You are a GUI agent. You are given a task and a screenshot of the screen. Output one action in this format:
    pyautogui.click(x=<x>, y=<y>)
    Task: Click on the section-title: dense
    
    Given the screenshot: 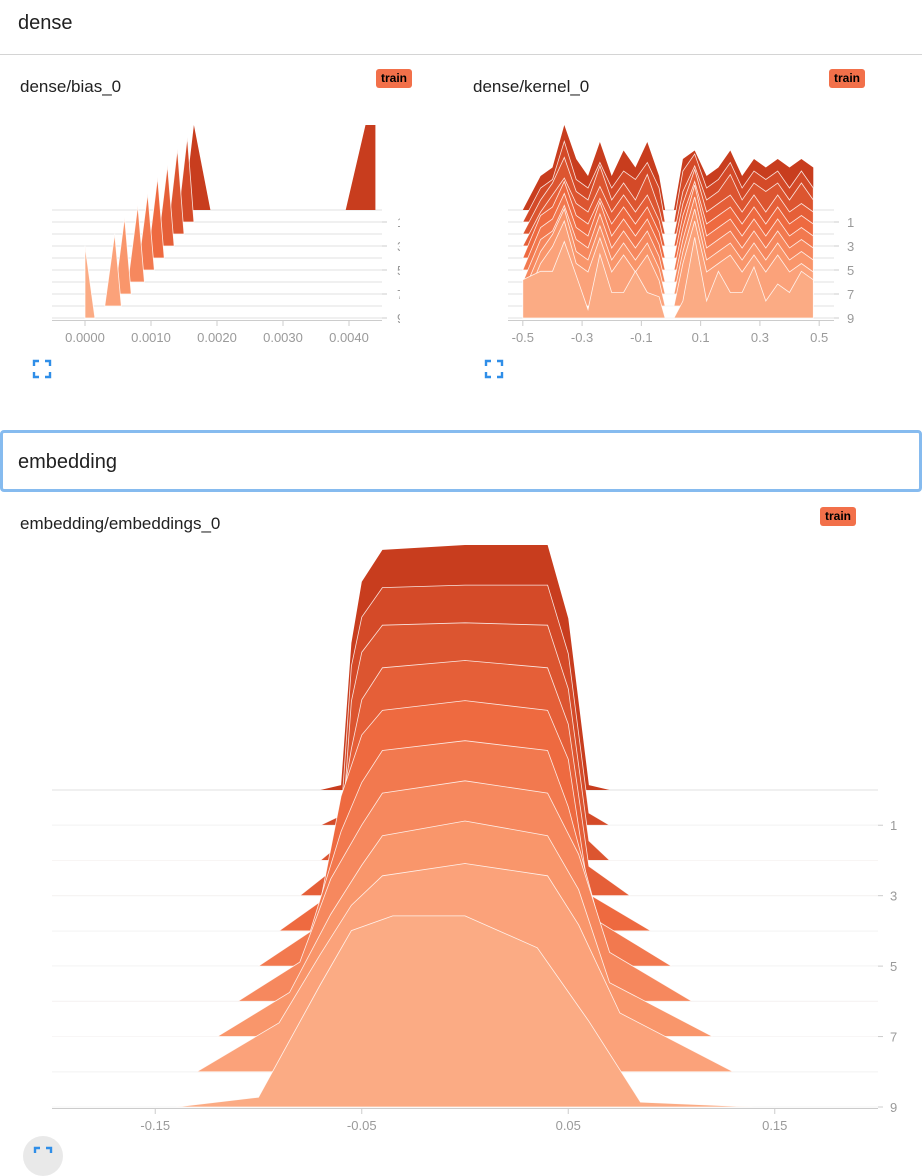 What is the action you would take?
    pyautogui.click(x=45, y=23)
    